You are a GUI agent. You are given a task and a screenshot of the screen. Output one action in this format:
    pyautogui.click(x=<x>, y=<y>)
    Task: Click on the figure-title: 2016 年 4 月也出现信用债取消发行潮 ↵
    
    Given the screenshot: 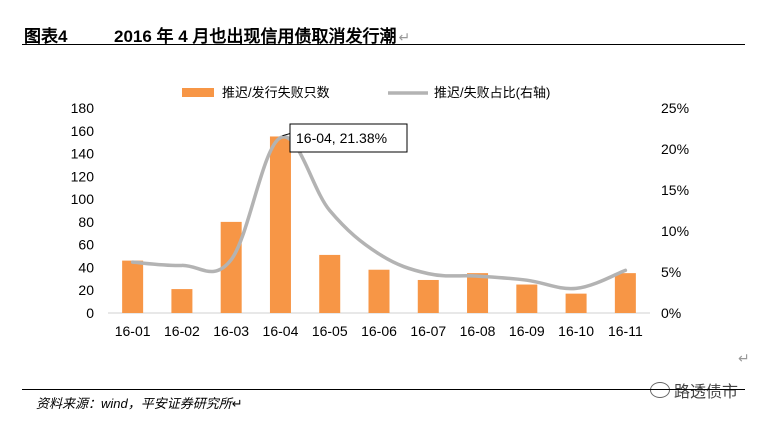 What is the action you would take?
    pyautogui.click(x=262, y=34)
    